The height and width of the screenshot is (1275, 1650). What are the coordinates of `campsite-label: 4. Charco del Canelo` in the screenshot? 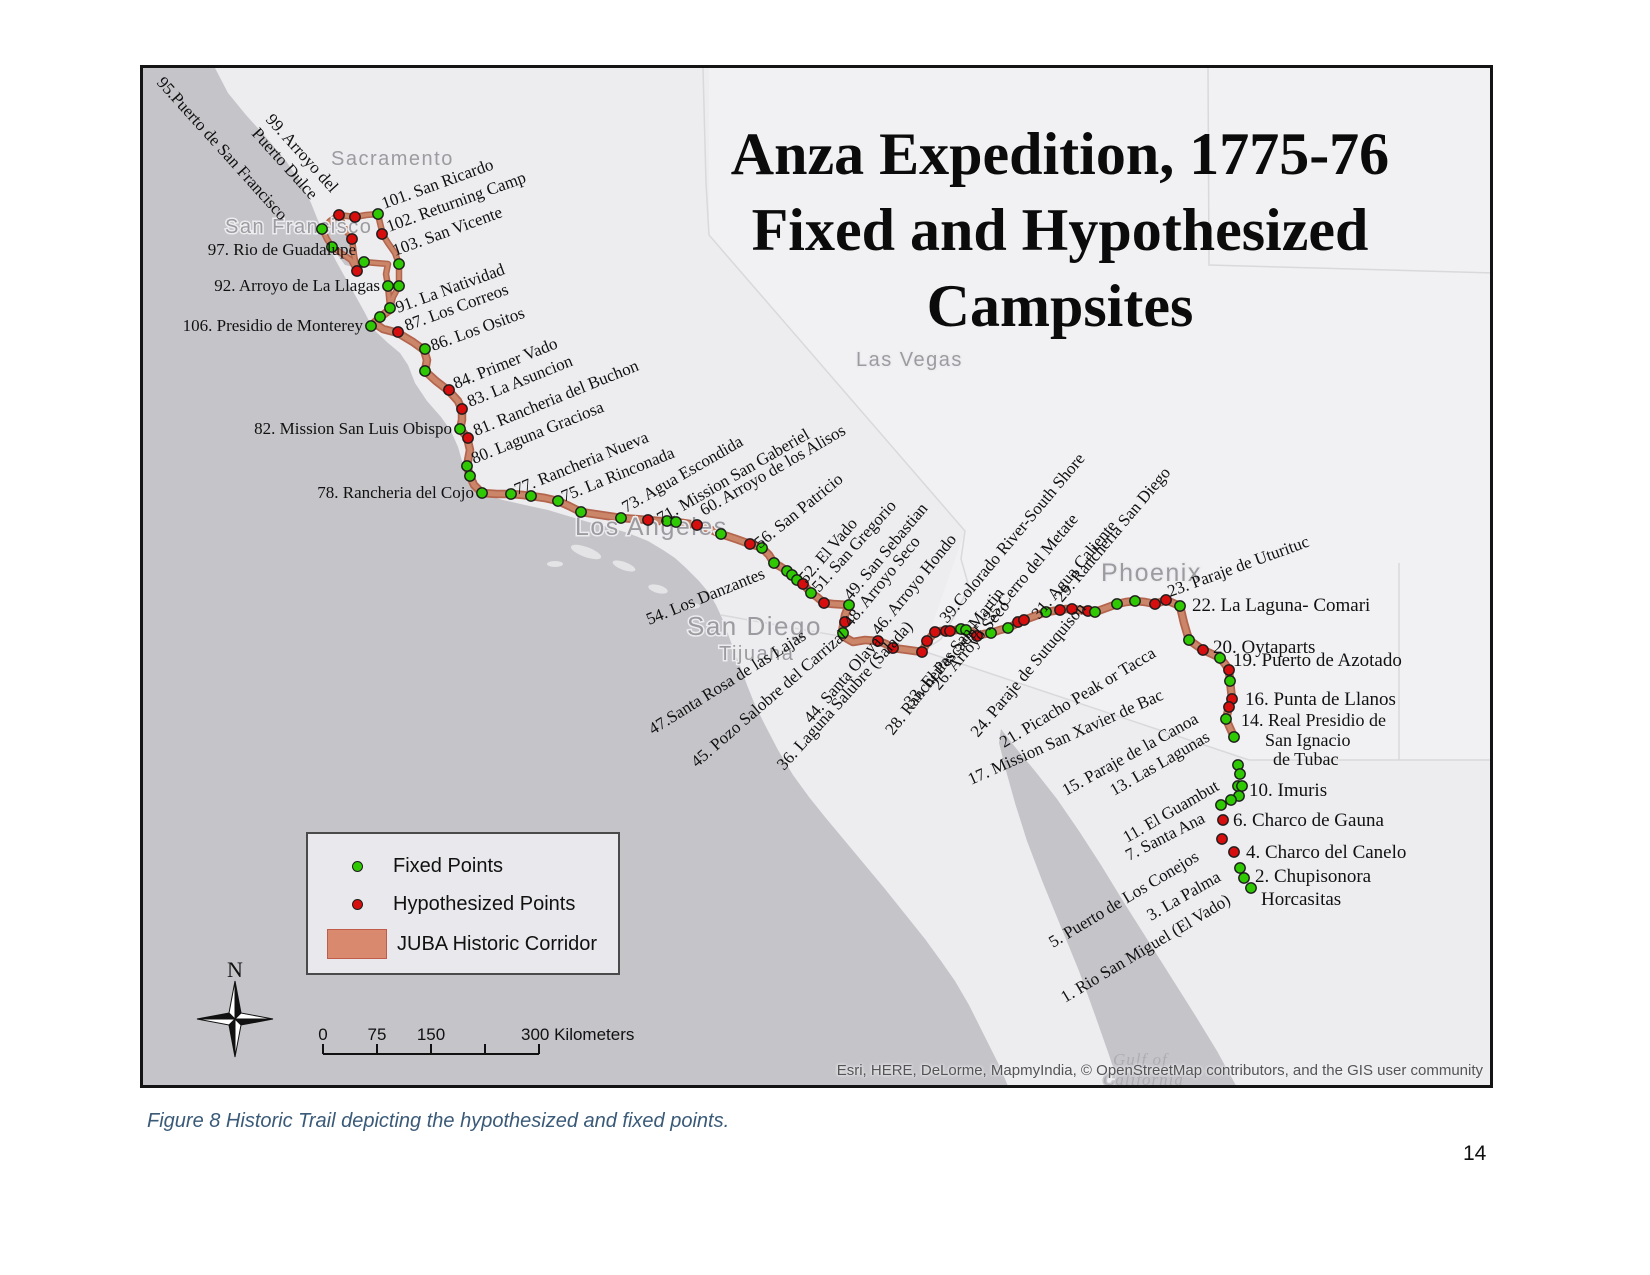 It's located at (1326, 852).